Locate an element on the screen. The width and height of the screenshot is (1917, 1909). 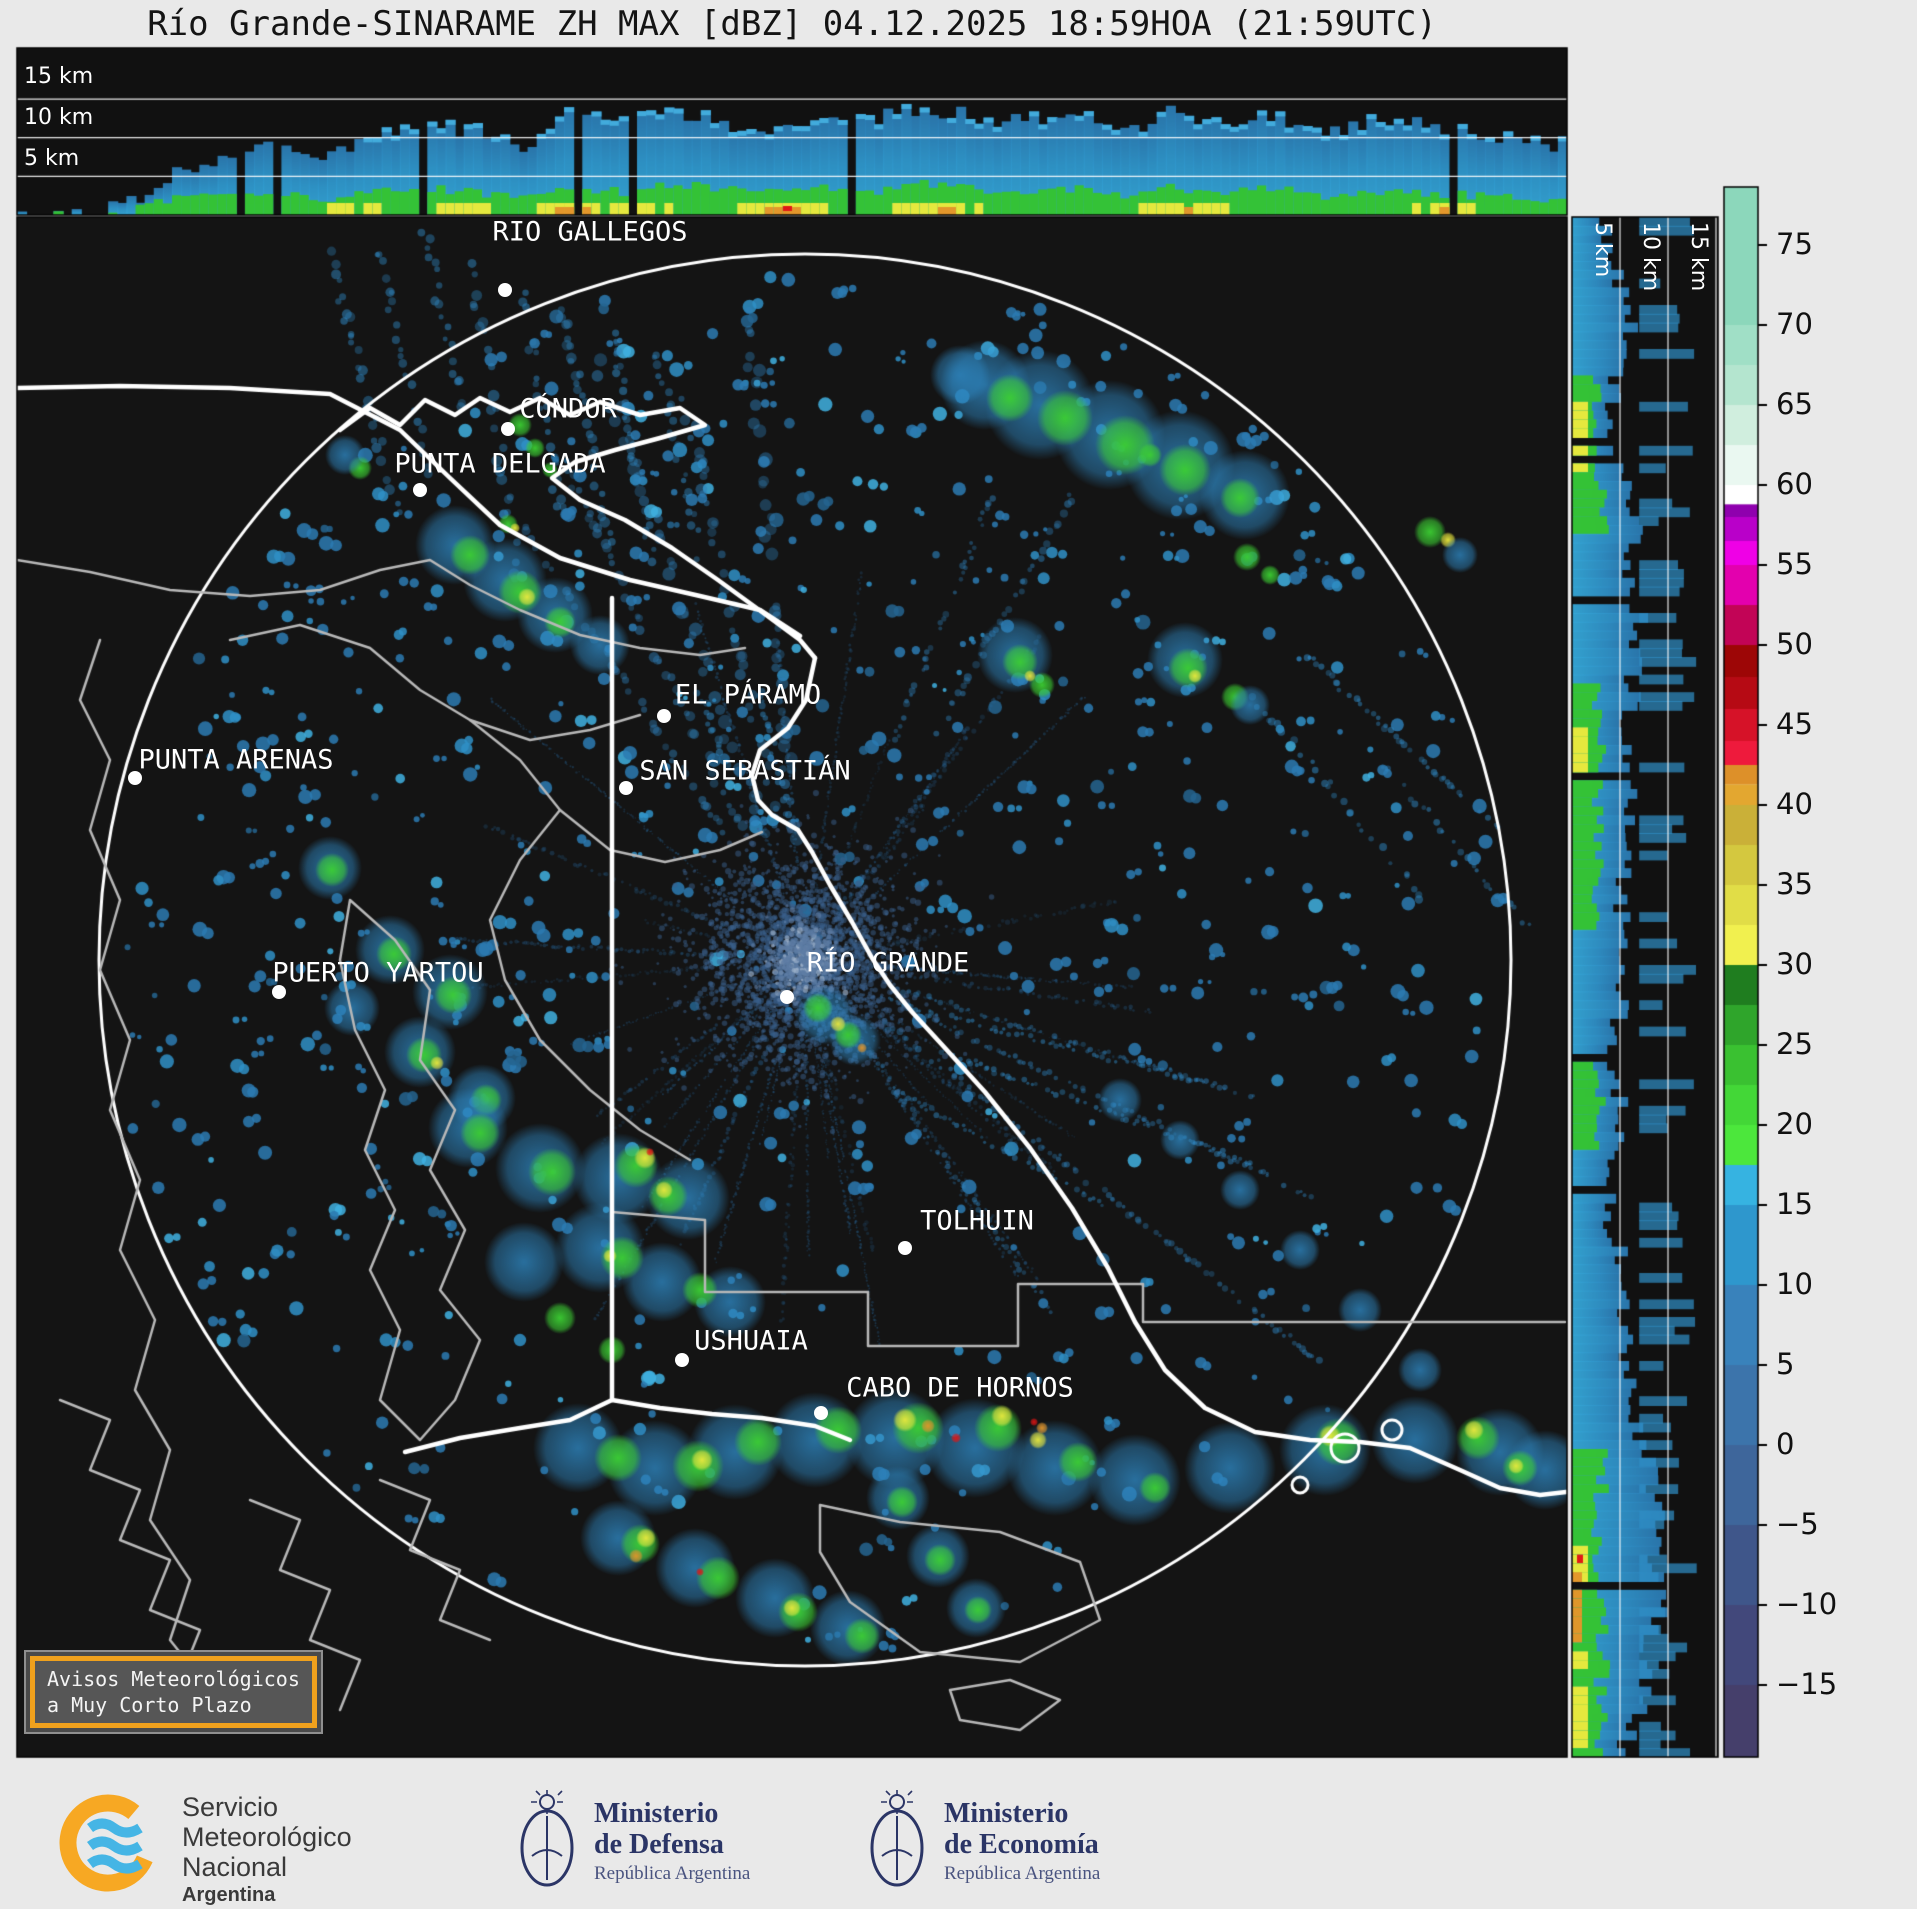
colorbar-tick-label: −10 is located at coordinates (1807, 1604).